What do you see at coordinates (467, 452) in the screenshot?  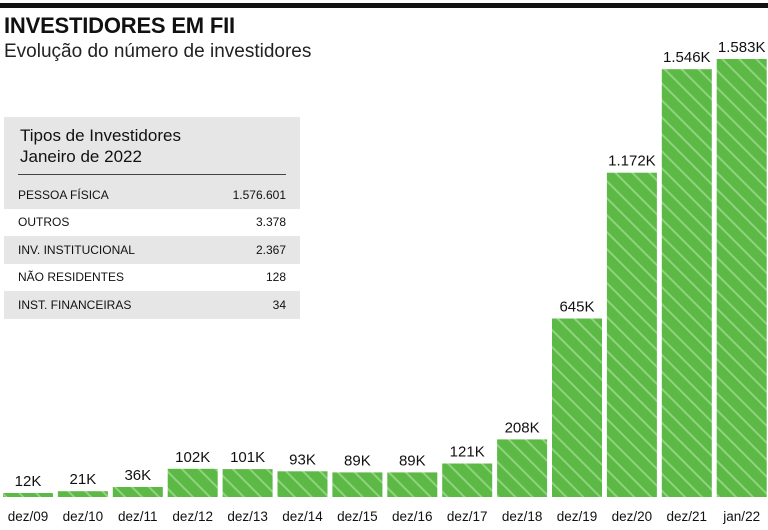 I see `value-label: 121K` at bounding box center [467, 452].